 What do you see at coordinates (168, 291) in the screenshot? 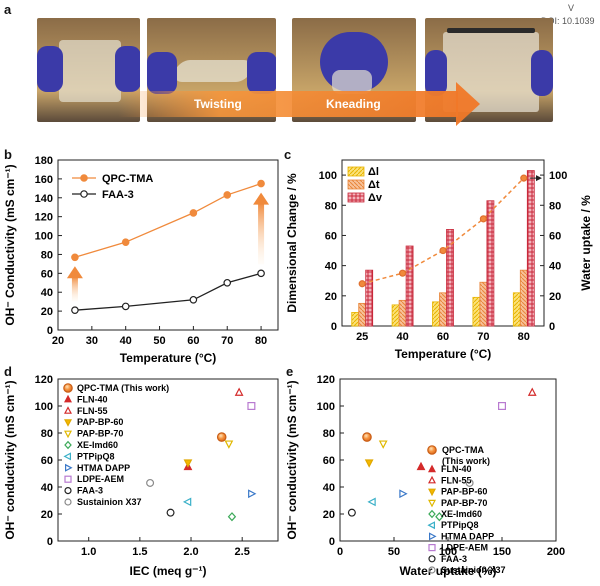
I see `chart-b-series-line` at bounding box center [168, 291].